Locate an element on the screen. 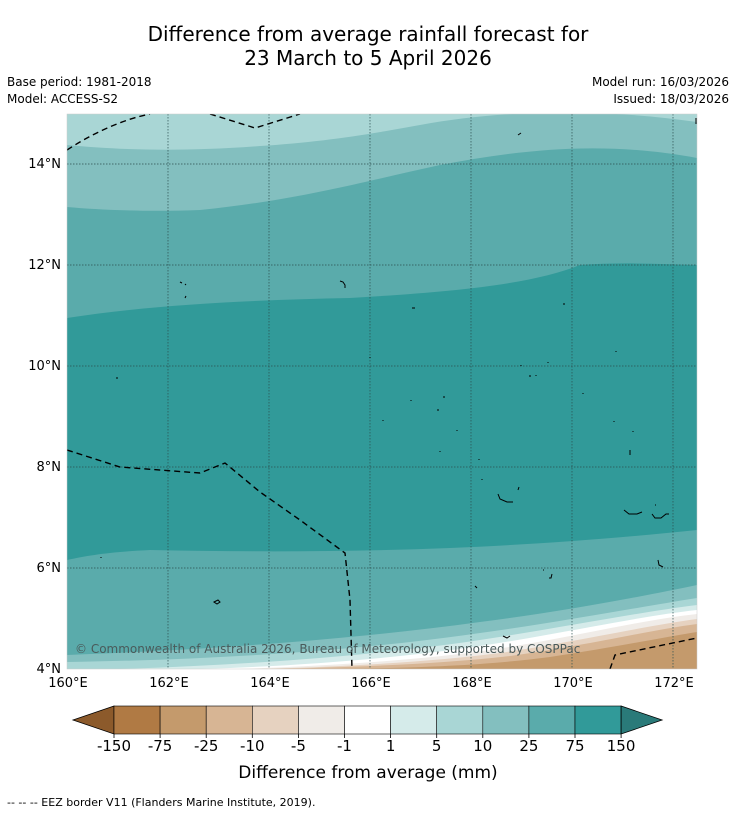 This screenshot has width=736, height=816. lat-label: 14°N is located at coordinates (44, 164).